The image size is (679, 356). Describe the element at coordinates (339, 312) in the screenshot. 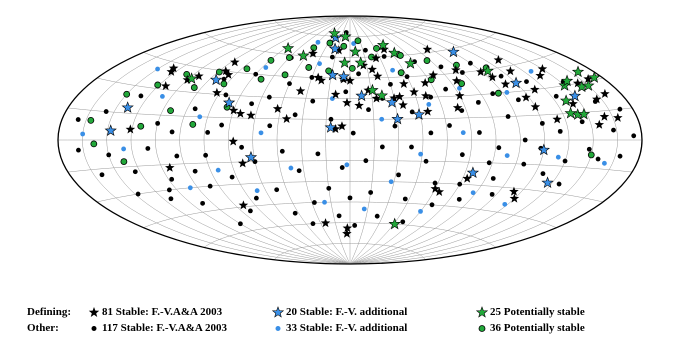

I see `legend-entry: 20 Stable: F.-V. additional` at that location.